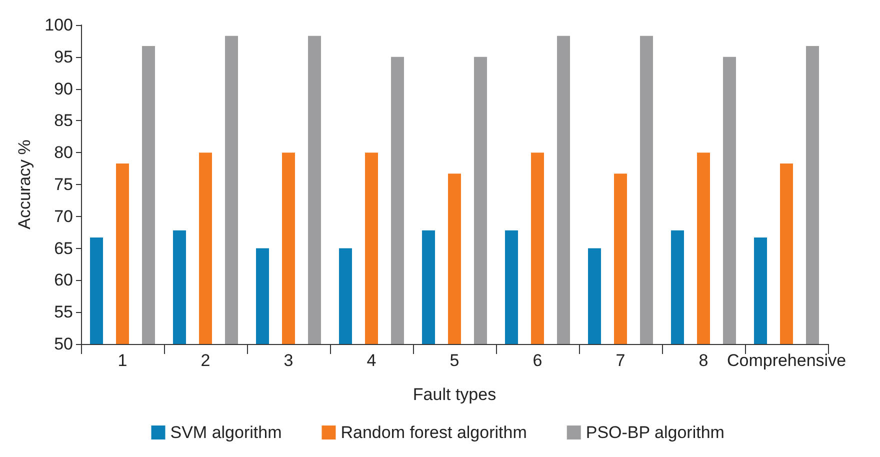  What do you see at coordinates (226, 432) in the screenshot?
I see `legend-label: SVM algorithm` at bounding box center [226, 432].